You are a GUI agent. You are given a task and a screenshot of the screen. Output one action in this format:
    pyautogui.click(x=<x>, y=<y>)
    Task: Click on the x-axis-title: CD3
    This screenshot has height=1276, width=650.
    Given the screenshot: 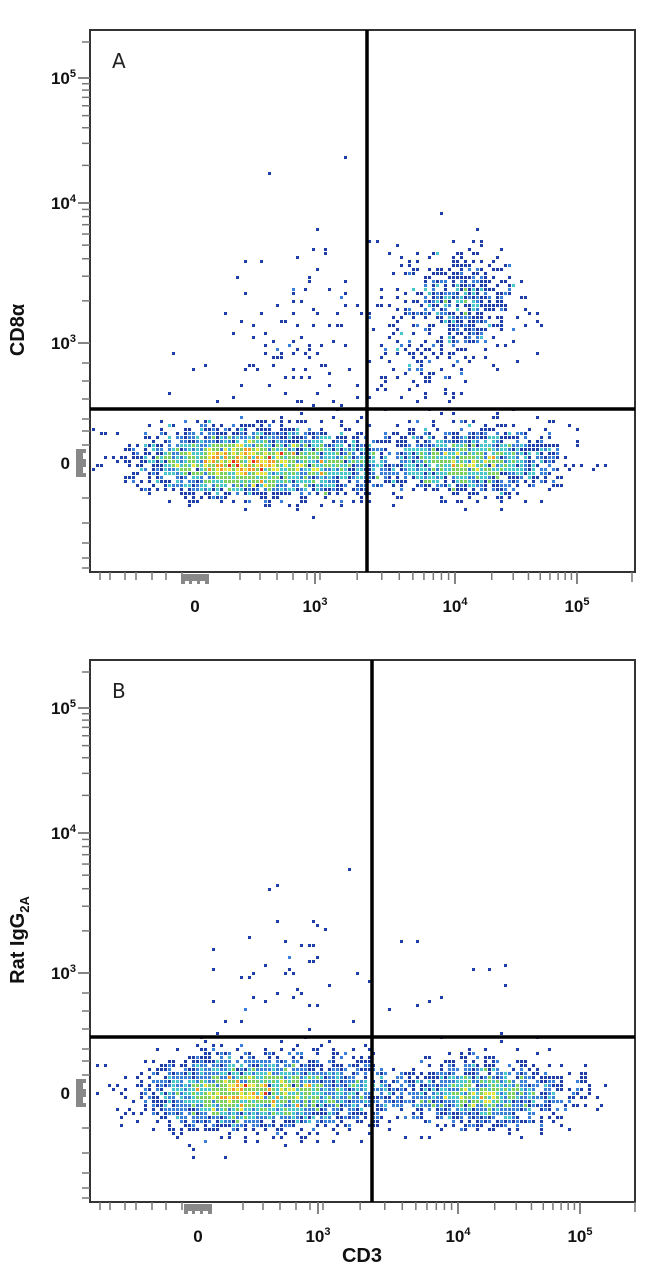 What is the action you would take?
    pyautogui.click(x=362, y=1256)
    